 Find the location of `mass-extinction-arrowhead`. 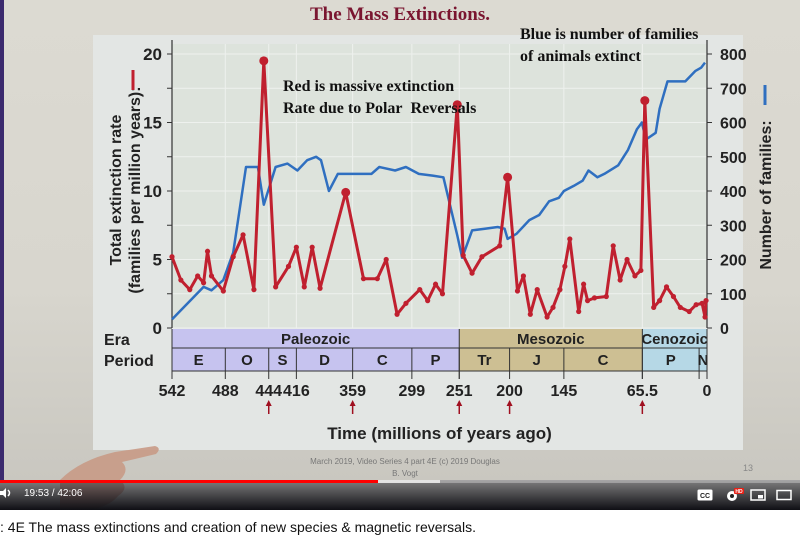

mass-extinction-arrowhead is located at coordinates (509, 403).